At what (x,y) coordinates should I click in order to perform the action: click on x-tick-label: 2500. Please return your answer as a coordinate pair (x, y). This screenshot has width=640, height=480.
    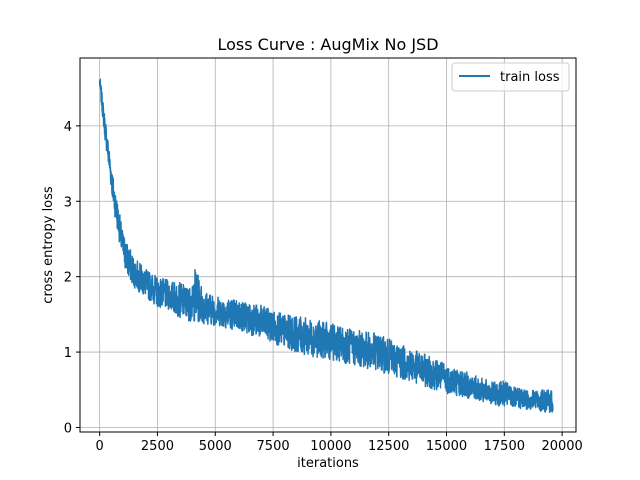
    Looking at the image, I should click on (157, 446).